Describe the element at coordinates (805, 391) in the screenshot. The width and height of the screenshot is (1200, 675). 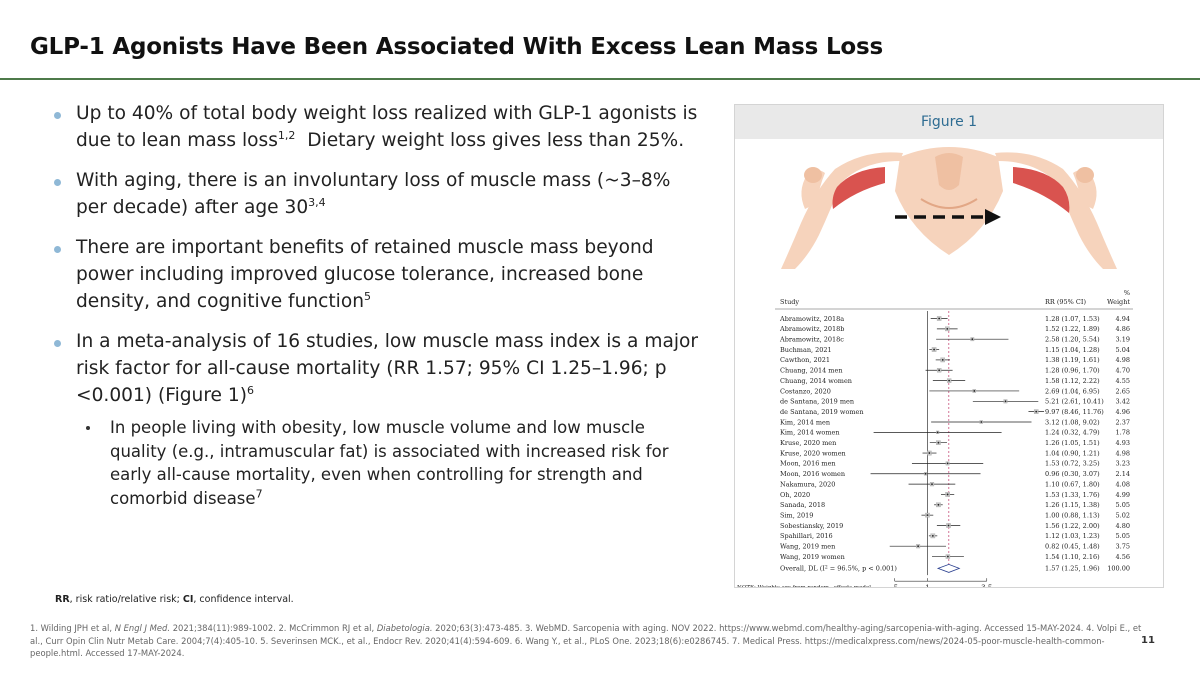
I see `study-label: Costanzo, 2020` at that location.